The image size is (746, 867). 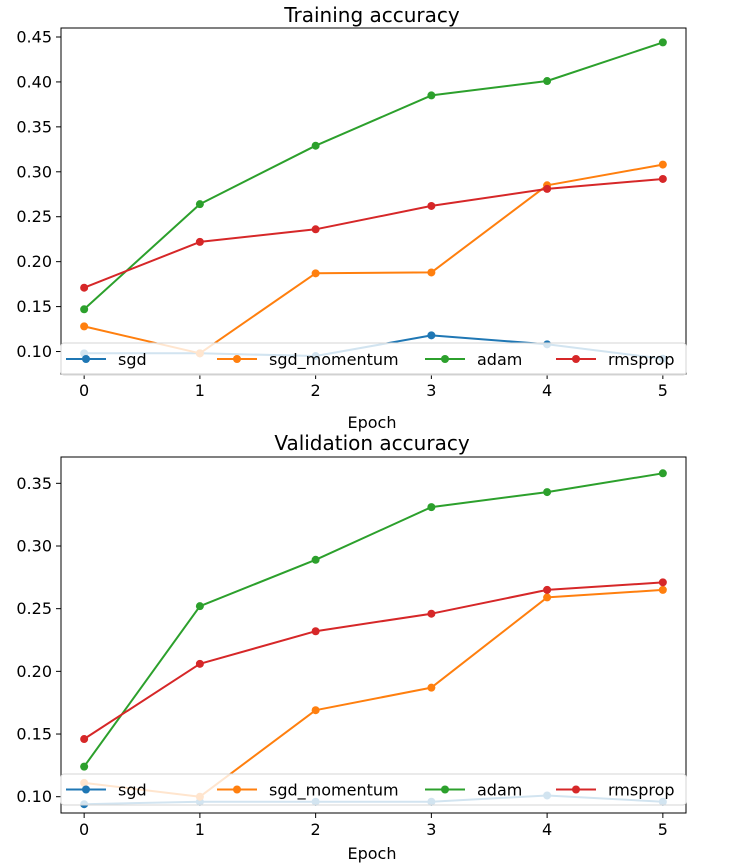 What do you see at coordinates (316, 829) in the screenshot?
I see `x-tick-label: 2` at bounding box center [316, 829].